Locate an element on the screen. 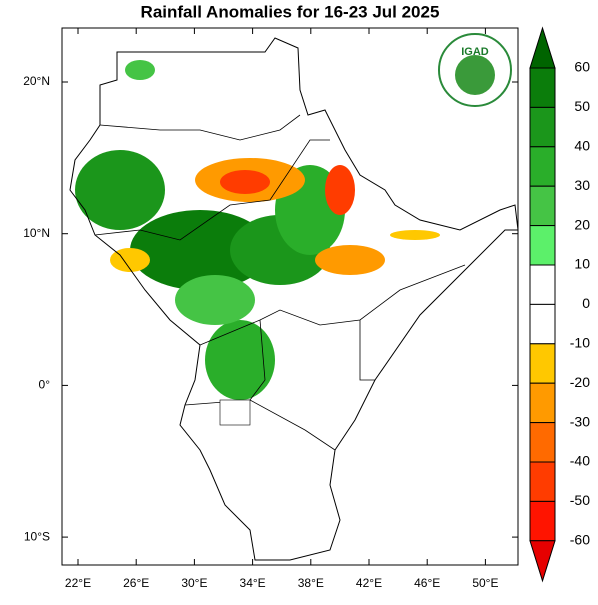 Image resolution: width=598 pixels, height=605 pixels. lat-label: 10°S is located at coordinates (37, 536).